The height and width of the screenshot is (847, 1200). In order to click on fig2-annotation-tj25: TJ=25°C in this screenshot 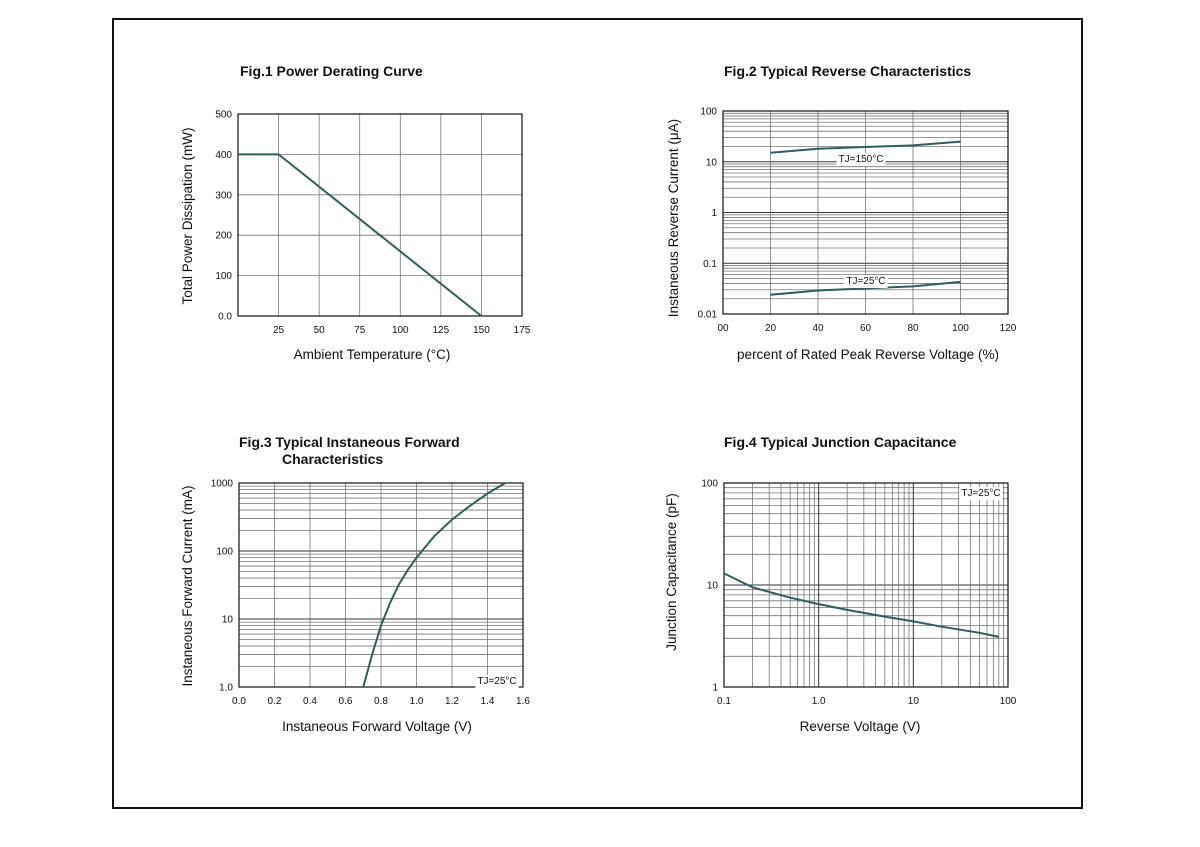, I will do `click(865, 281)`.